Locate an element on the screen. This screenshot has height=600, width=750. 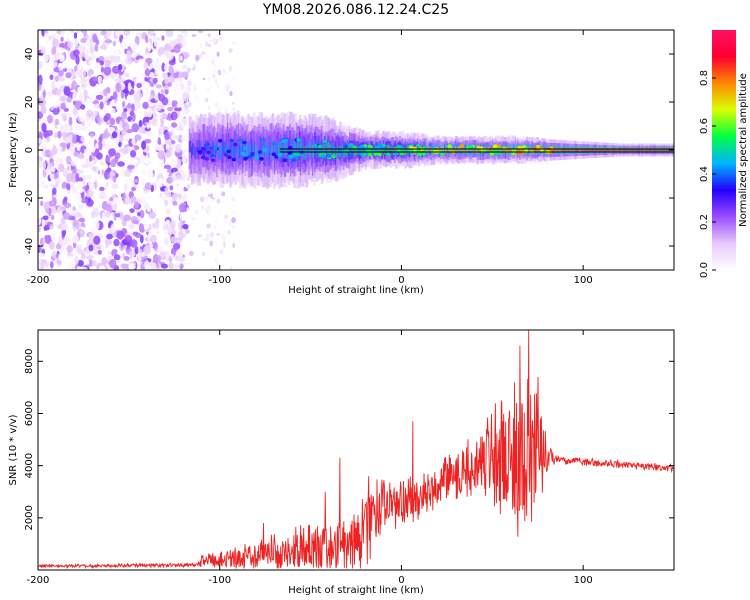
colorbar-tick-label: 0.2 is located at coordinates (704, 222).